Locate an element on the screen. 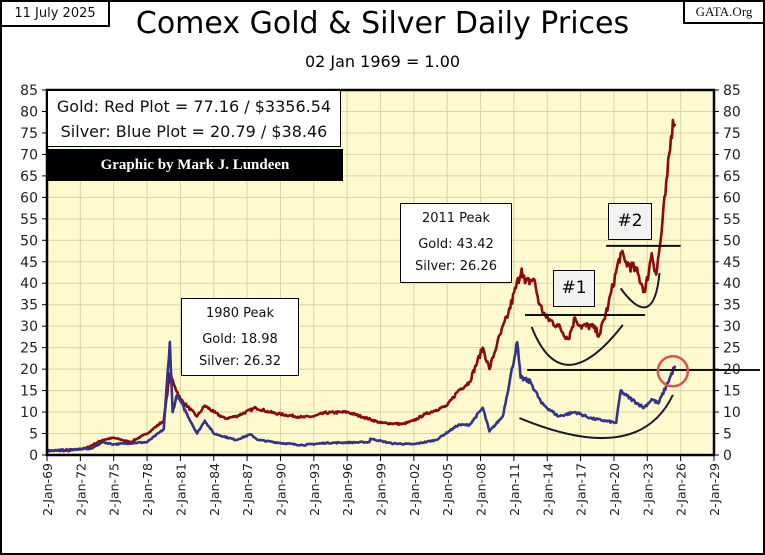 The width and height of the screenshot is (765, 555). y-tick-label-left: 50 is located at coordinates (29, 241).